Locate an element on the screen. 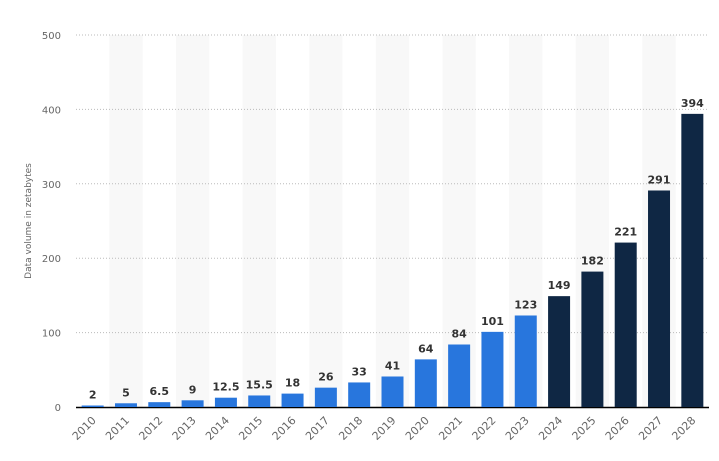 The height and width of the screenshot is (461, 719). bar-2012 is located at coordinates (159, 404).